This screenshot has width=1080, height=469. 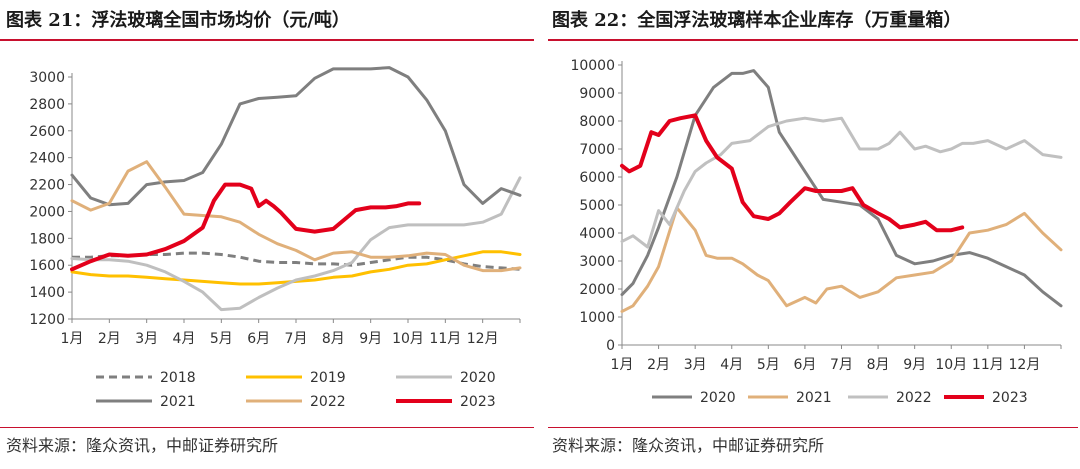 I want to click on y-tick-label: 2400, so click(x=47, y=159).